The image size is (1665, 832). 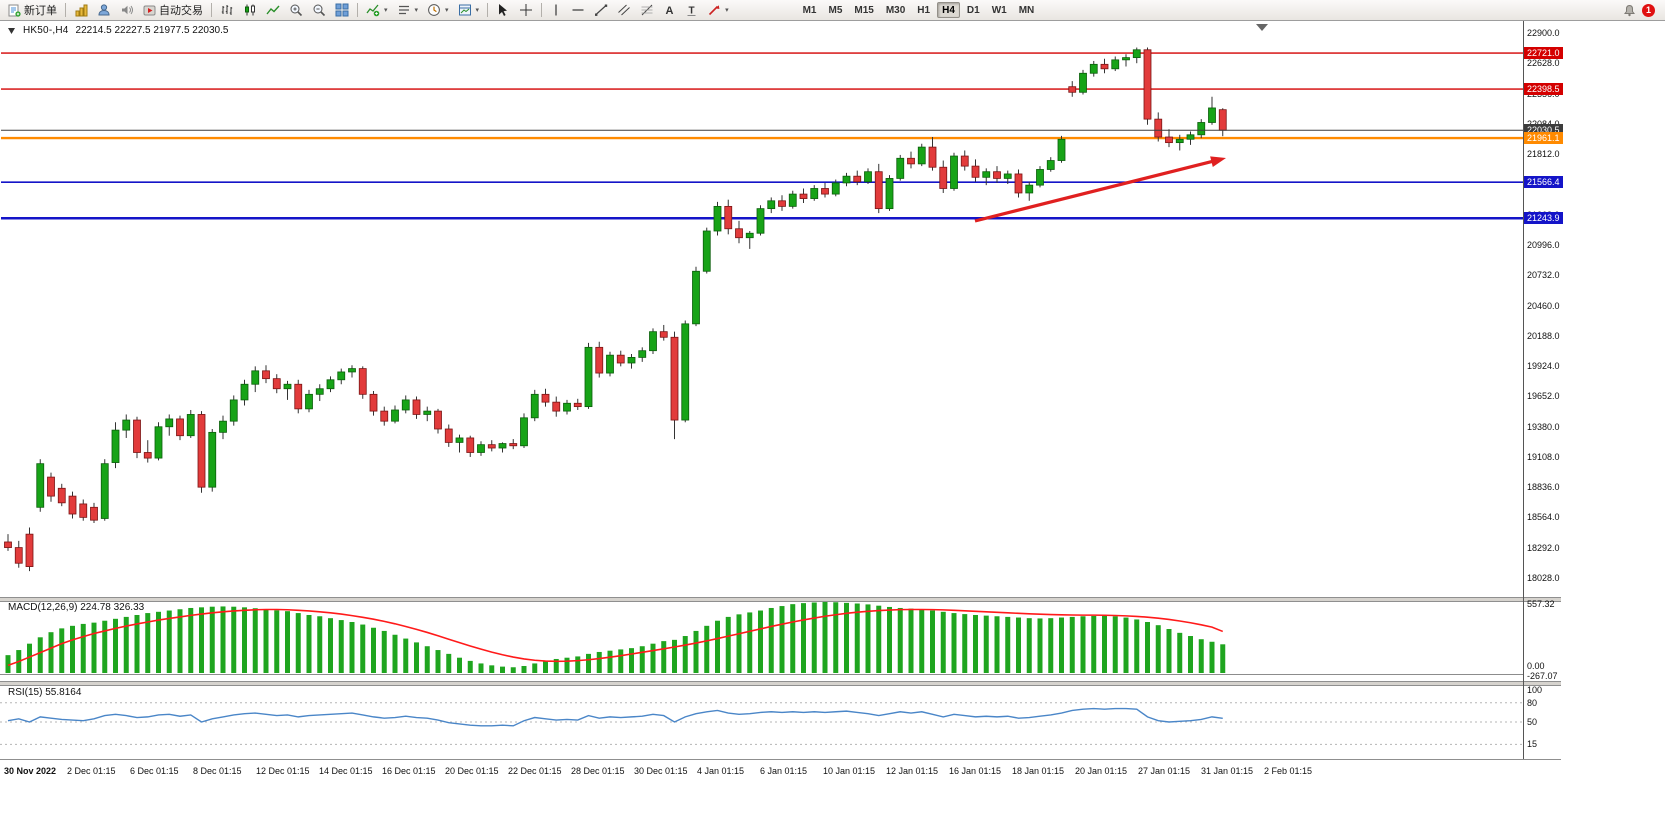 What do you see at coordinates (1541, 604) in the screenshot?
I see `macd-axis-label: 557.32` at bounding box center [1541, 604].